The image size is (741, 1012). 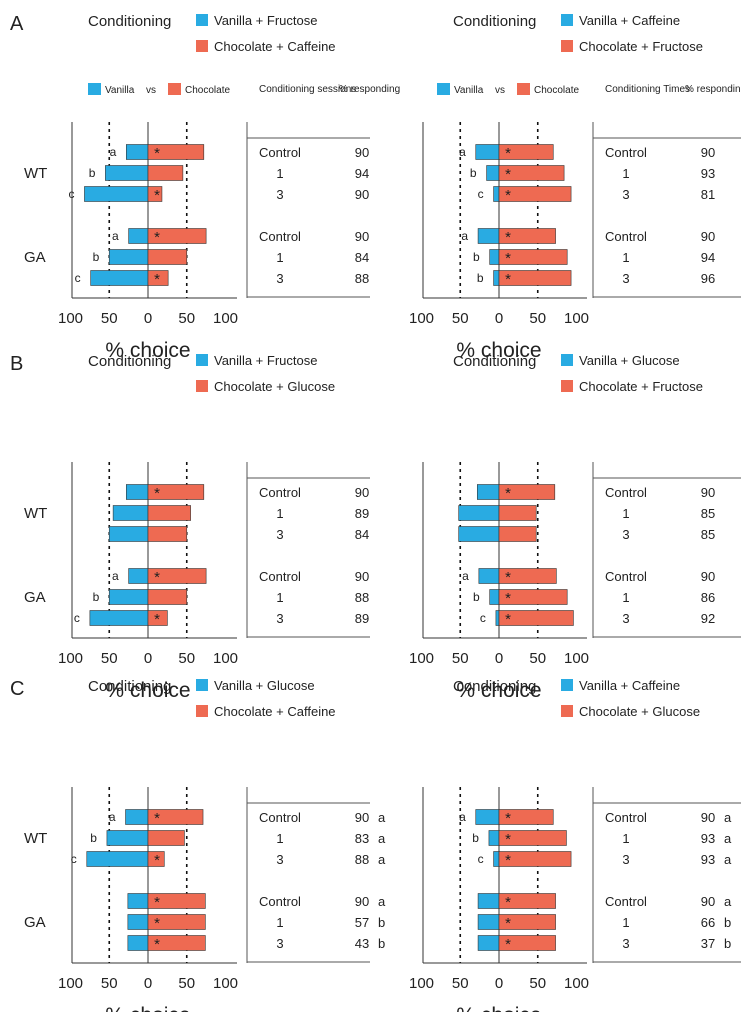 What do you see at coordinates (35, 173) in the screenshot?
I see `group-label-wt: WT` at bounding box center [35, 173].